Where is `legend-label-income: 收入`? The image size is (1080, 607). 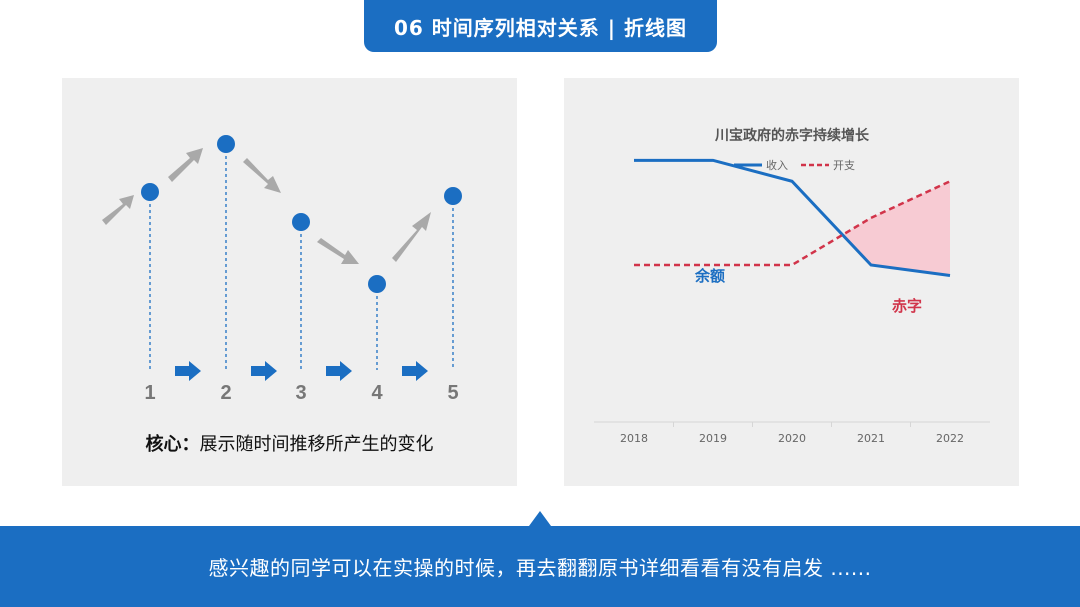
legend-label-income: 收入 is located at coordinates (777, 165).